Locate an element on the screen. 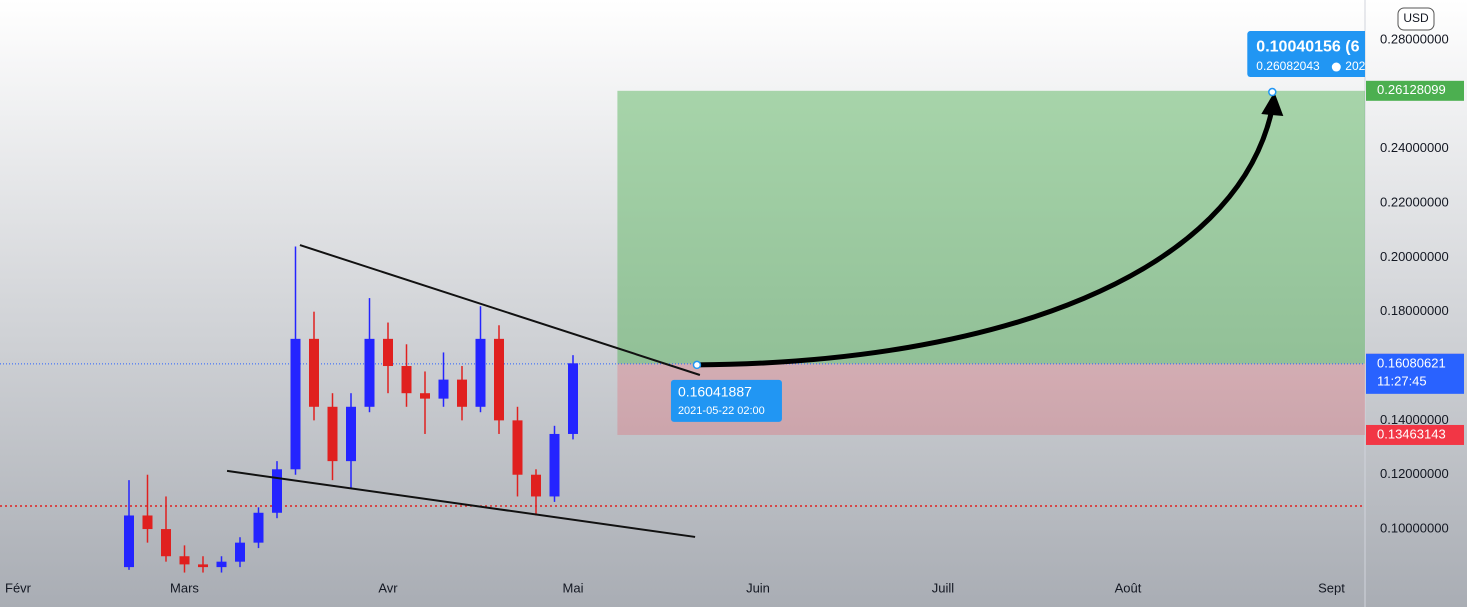 This screenshot has height=607, width=1467. x-tick-label: Mars is located at coordinates (184, 587).